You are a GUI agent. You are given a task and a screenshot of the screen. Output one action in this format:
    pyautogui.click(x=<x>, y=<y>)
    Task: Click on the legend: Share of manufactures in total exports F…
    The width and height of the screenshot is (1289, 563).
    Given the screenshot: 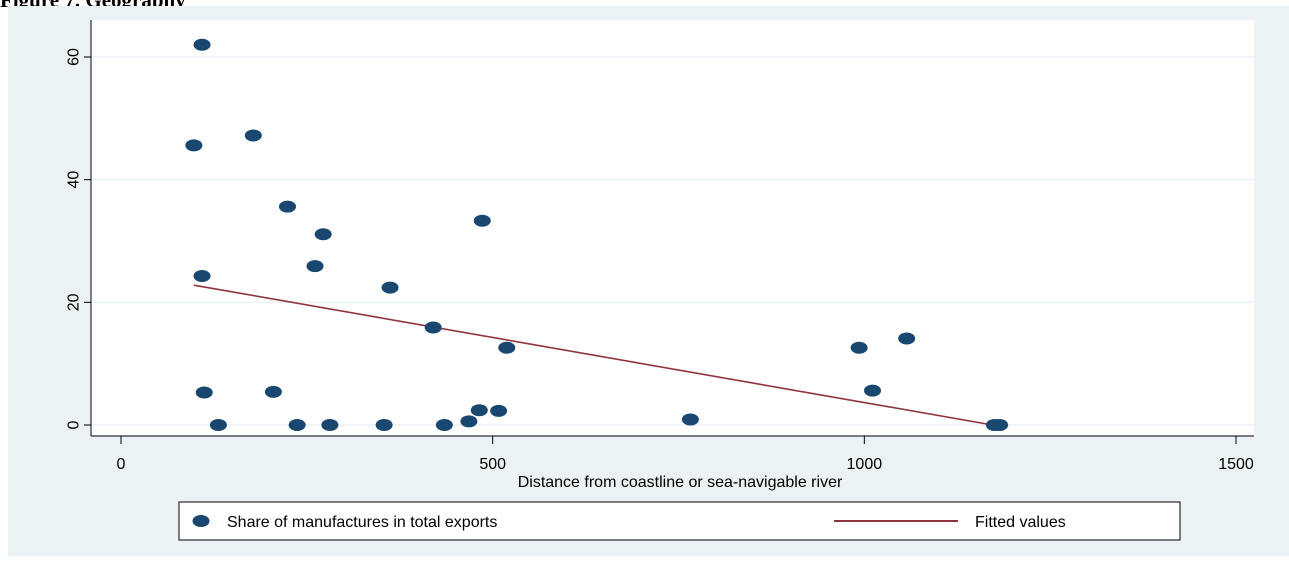 What is the action you would take?
    pyautogui.click(x=679, y=521)
    